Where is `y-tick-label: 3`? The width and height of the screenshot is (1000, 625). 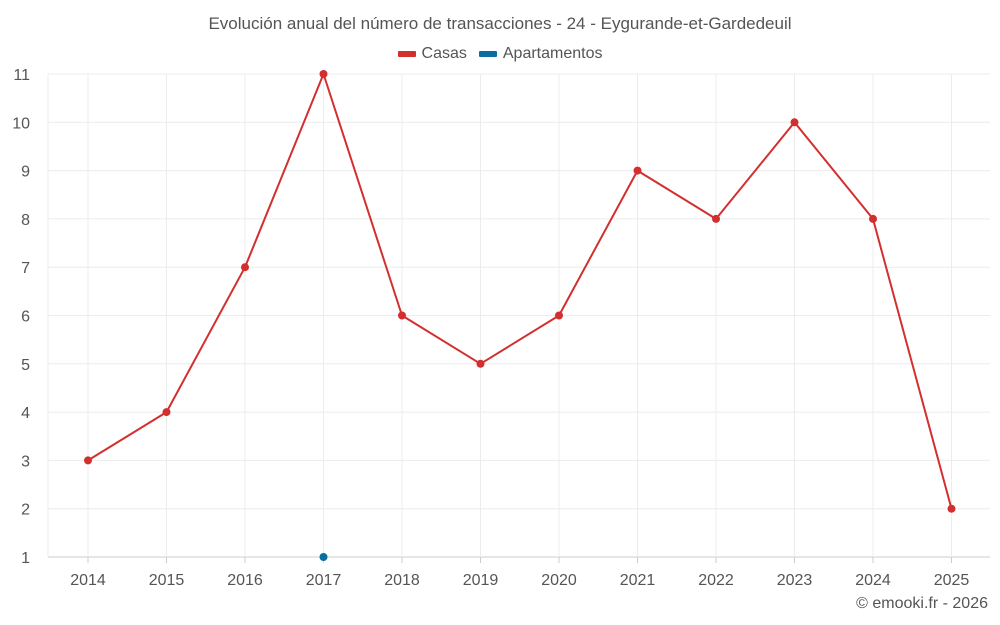
y-tick-label: 3 is located at coordinates (25, 461).